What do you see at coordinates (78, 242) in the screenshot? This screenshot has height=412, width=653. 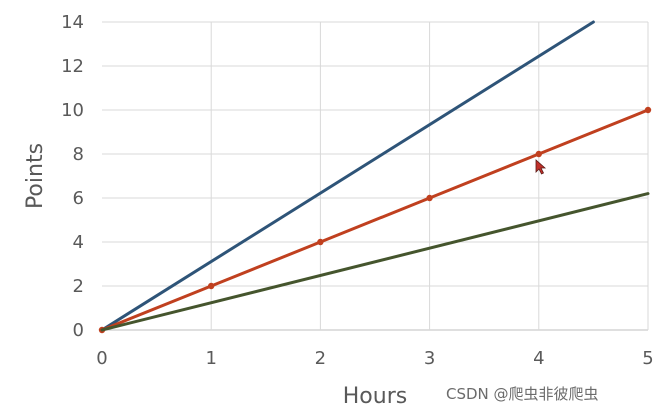 I see `y-tick-label: 4` at bounding box center [78, 242].